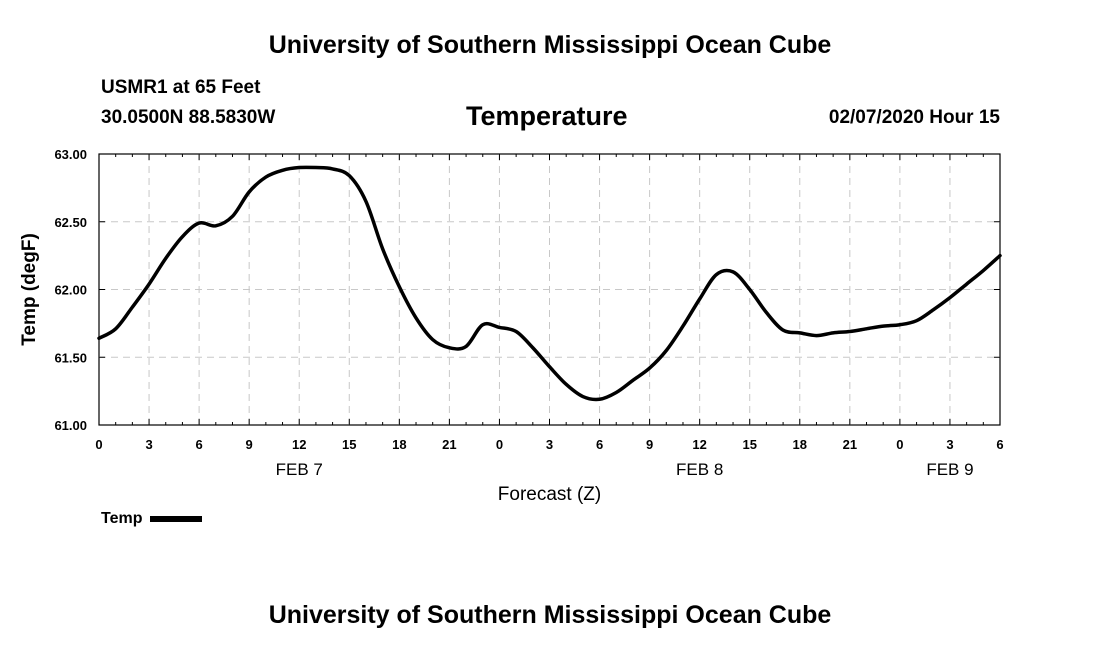 Image resolution: width=1100 pixels, height=650 pixels. Describe the element at coordinates (176, 519) in the screenshot. I see `legend-line-swatch` at that location.